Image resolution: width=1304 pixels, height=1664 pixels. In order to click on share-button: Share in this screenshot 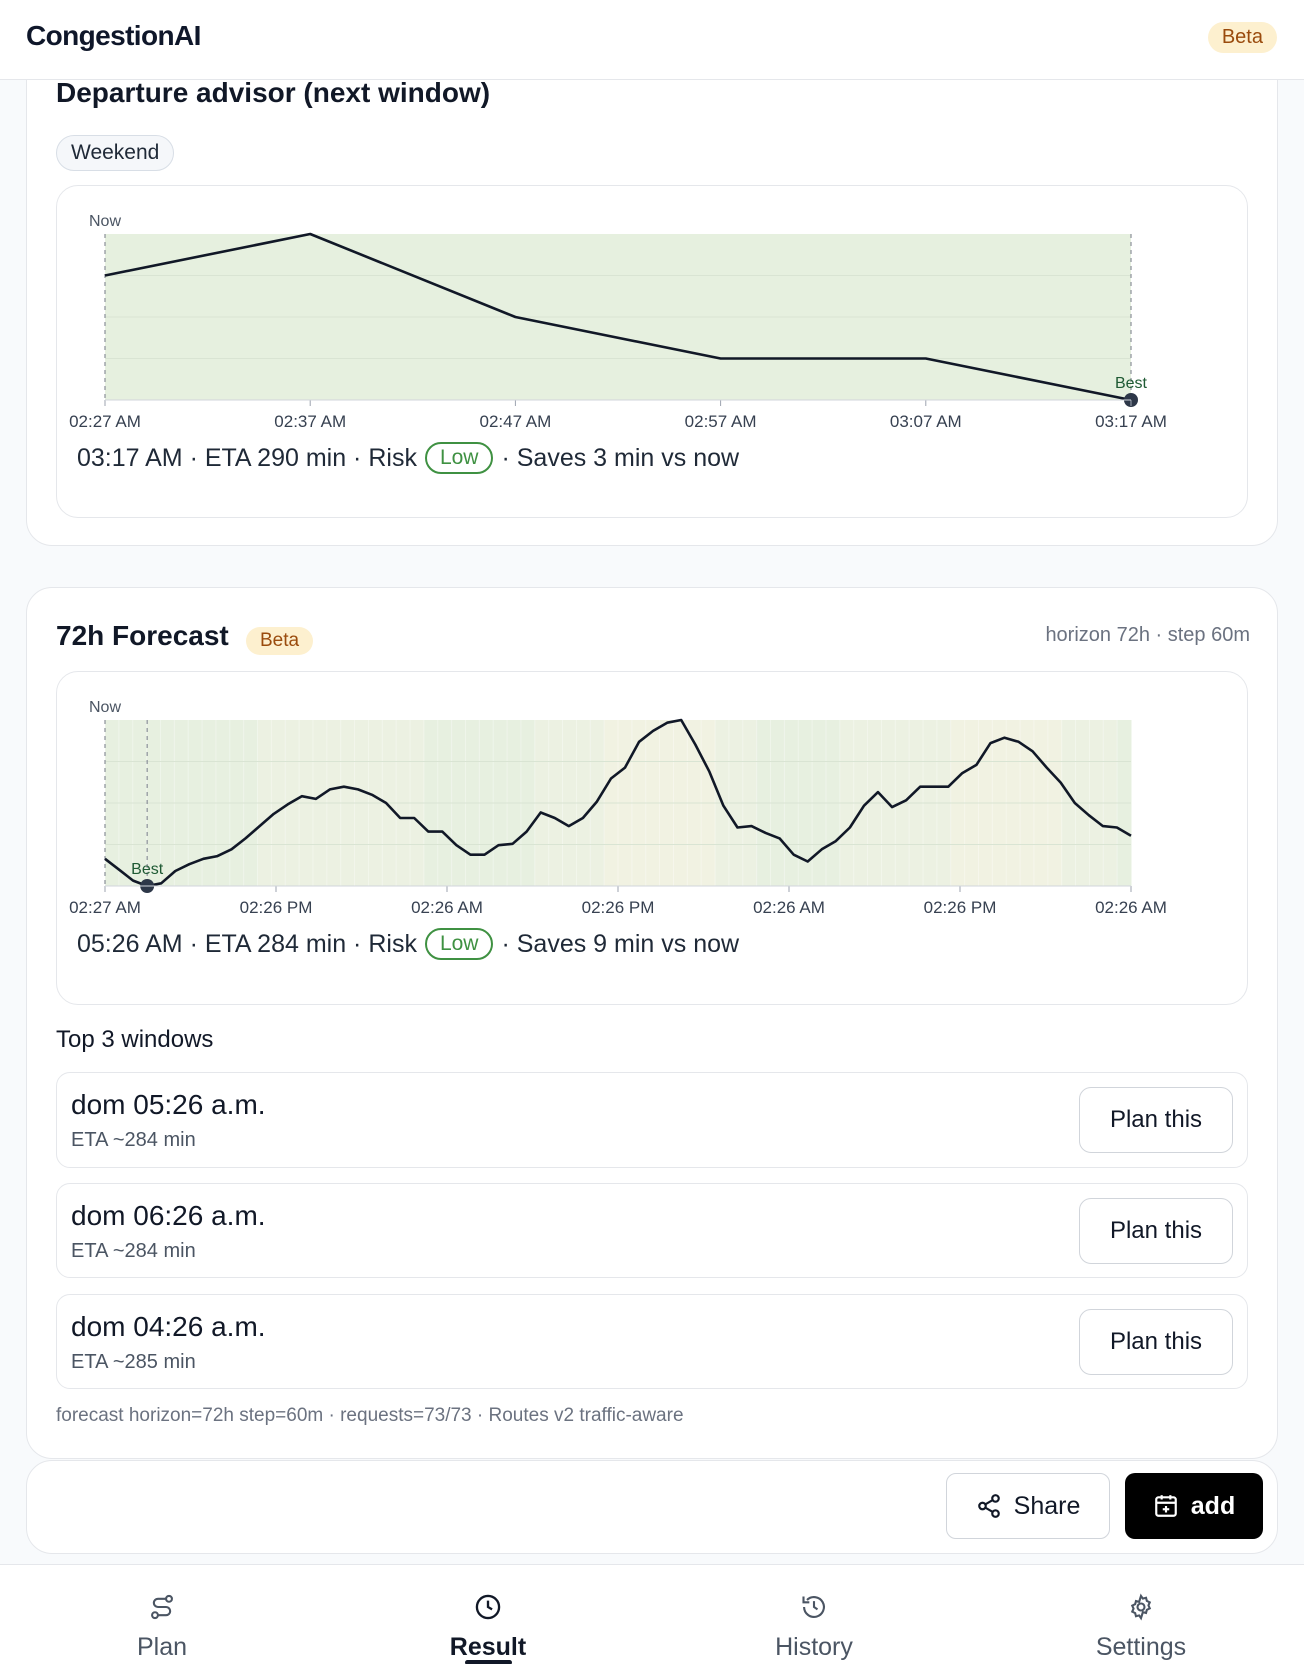, I will do `click(1028, 1506)`.